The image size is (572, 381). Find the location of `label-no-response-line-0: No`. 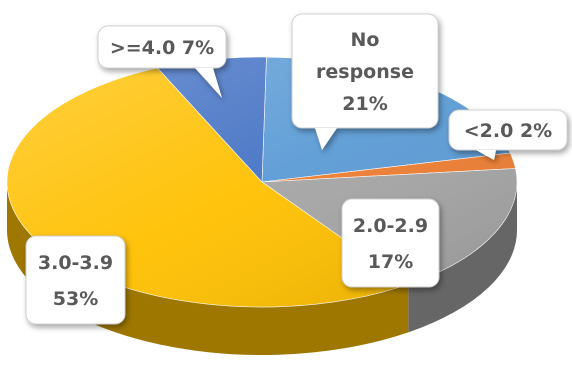

label-no-response-line-0: No is located at coordinates (365, 40).